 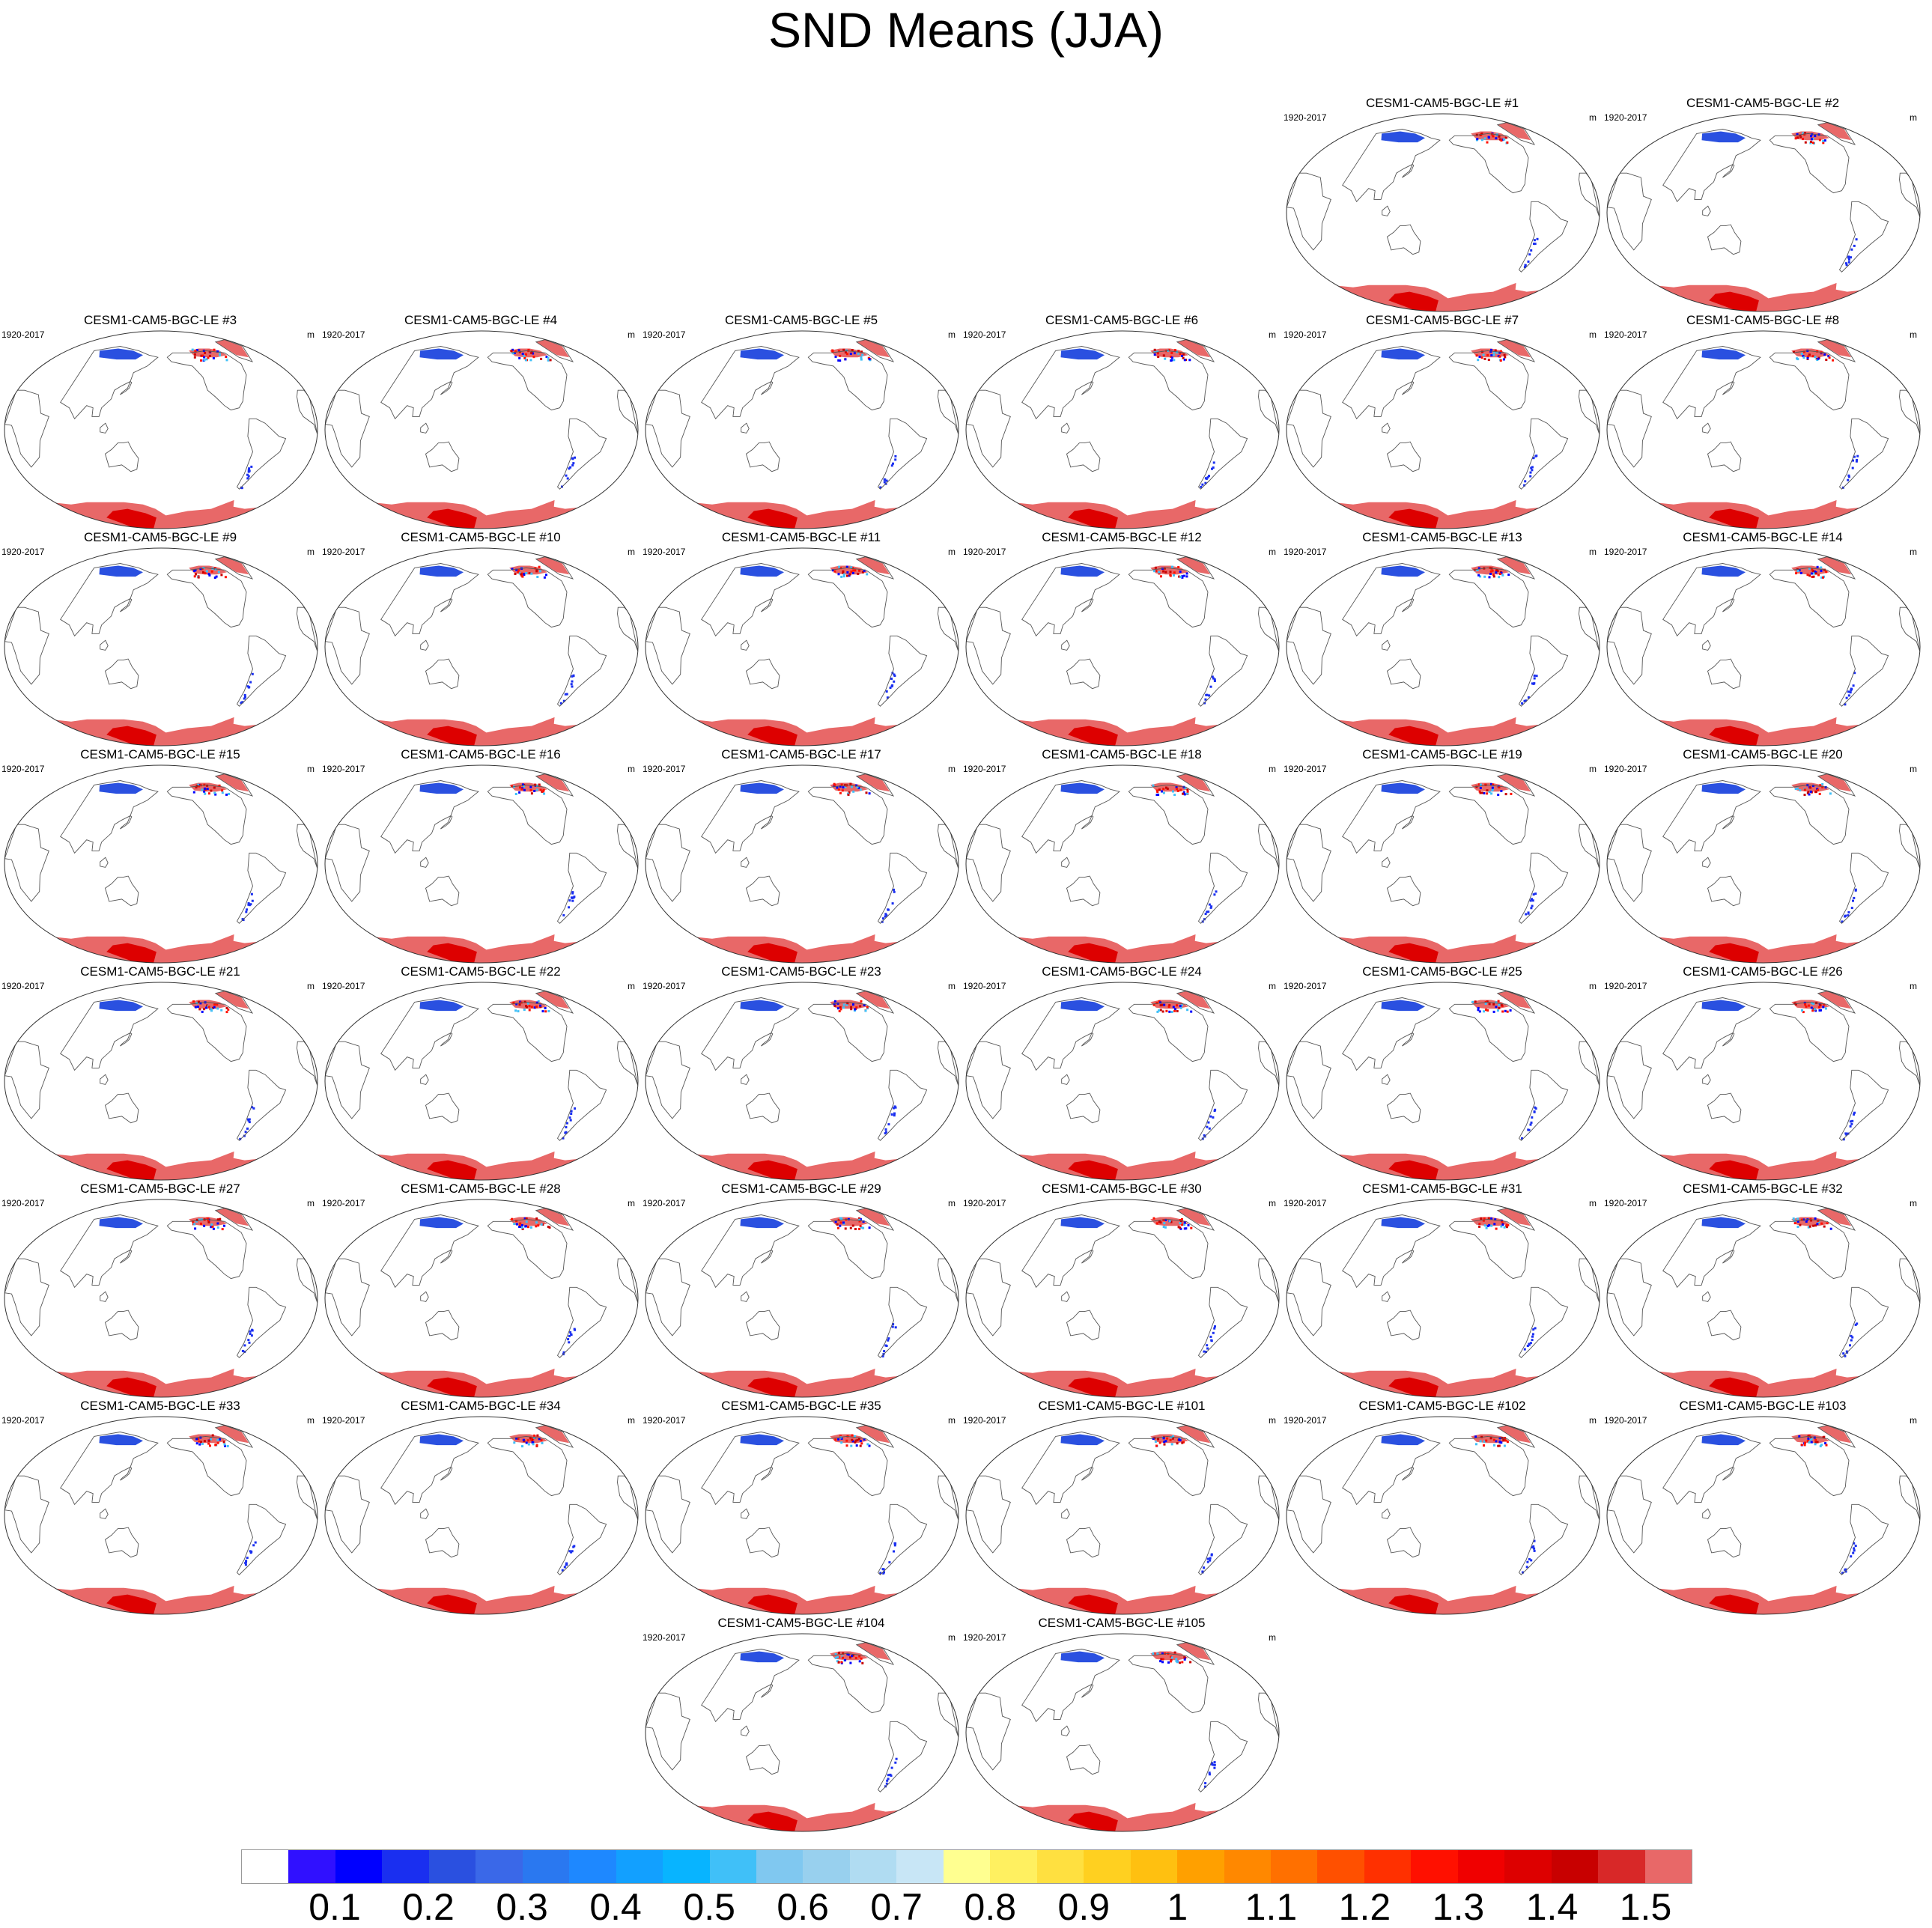 What do you see at coordinates (1763, 204) in the screenshot?
I see `map-panel: CESM1-CAM5-BGC-LE #2 1920-2017 m` at bounding box center [1763, 204].